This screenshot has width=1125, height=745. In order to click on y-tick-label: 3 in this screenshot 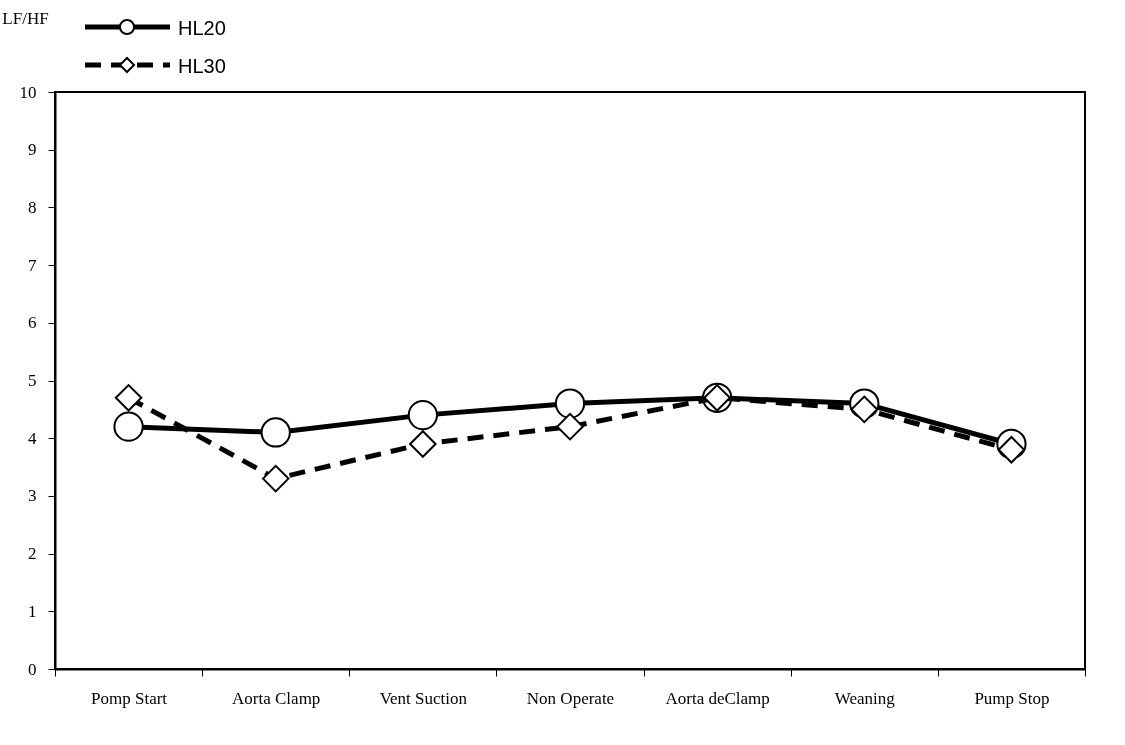, I will do `click(32, 496)`.